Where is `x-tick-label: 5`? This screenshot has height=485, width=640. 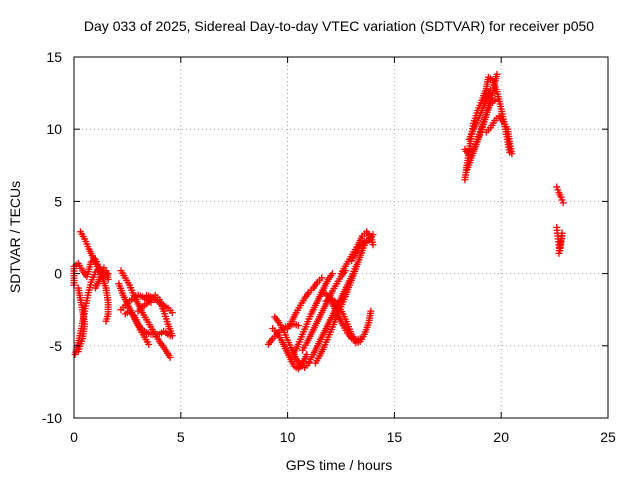 x-tick-label: 5 is located at coordinates (181, 437).